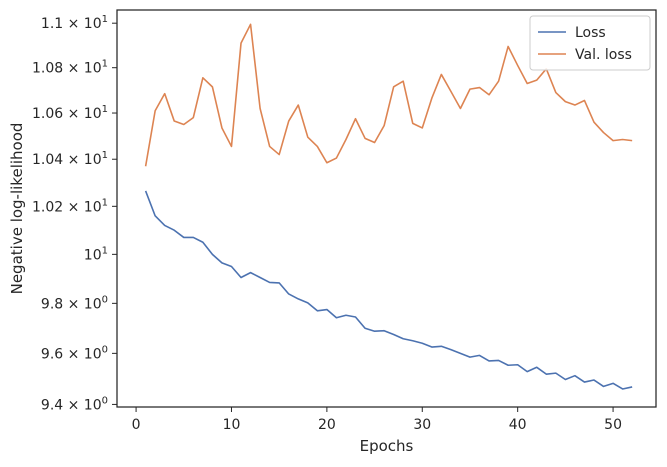 The width and height of the screenshot is (667, 467). Describe the element at coordinates (590, 43) in the screenshot. I see `legend: Loss Val. loss` at that location.